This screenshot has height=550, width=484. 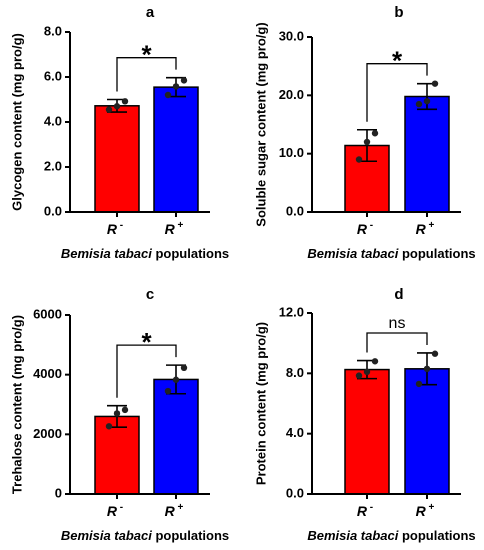 What do you see at coordinates (58, 492) in the screenshot?
I see `y-tick-label: 0` at bounding box center [58, 492].